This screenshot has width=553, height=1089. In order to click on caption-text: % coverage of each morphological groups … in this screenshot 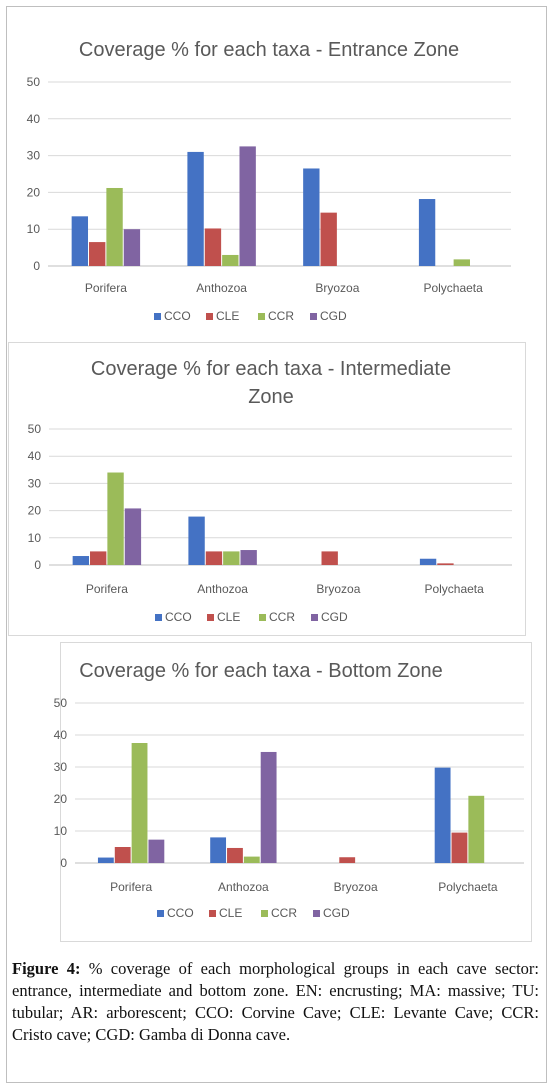, I will do `click(276, 1001)`.